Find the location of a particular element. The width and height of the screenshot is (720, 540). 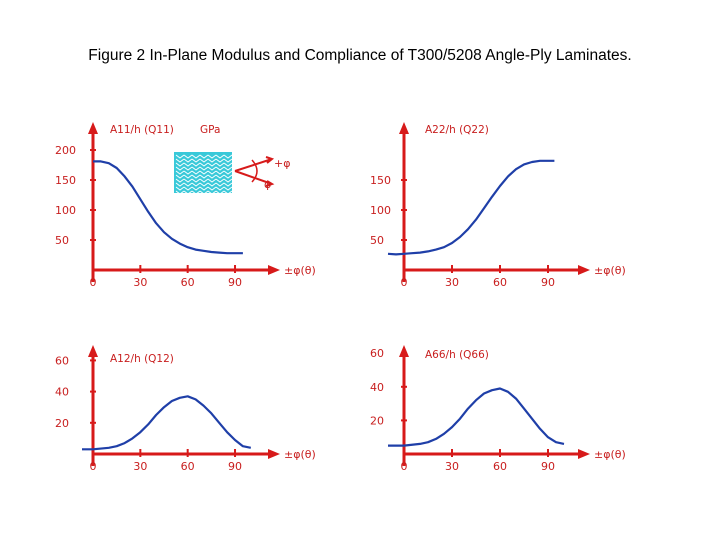

y-axis-title: A11/h (Q11) is located at coordinates (142, 130).